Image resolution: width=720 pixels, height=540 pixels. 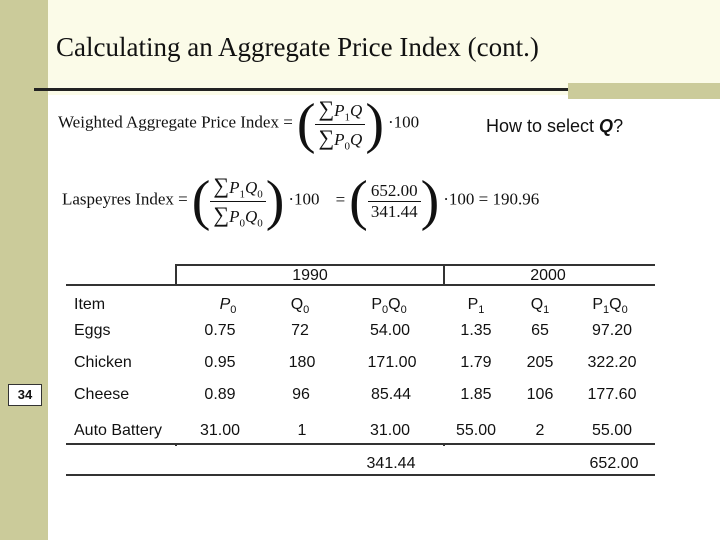 I want to click on table-top-rule, so click(x=415, y=265).